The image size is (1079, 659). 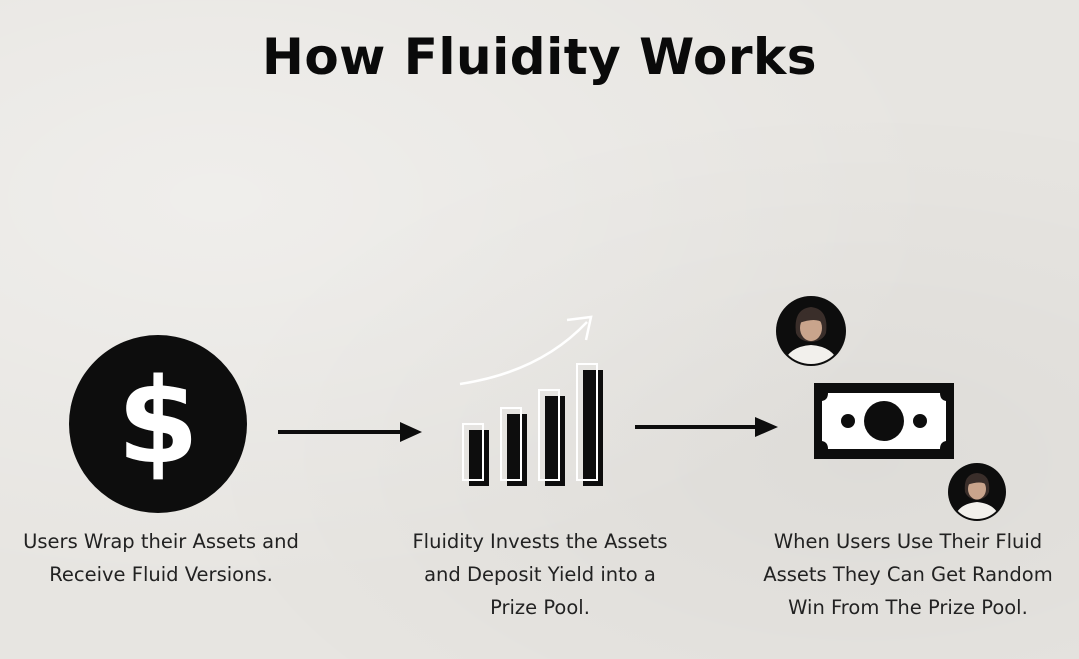 What do you see at coordinates (161, 574) in the screenshot?
I see `step-1-caption-line: Receive Fluid Versions.` at bounding box center [161, 574].